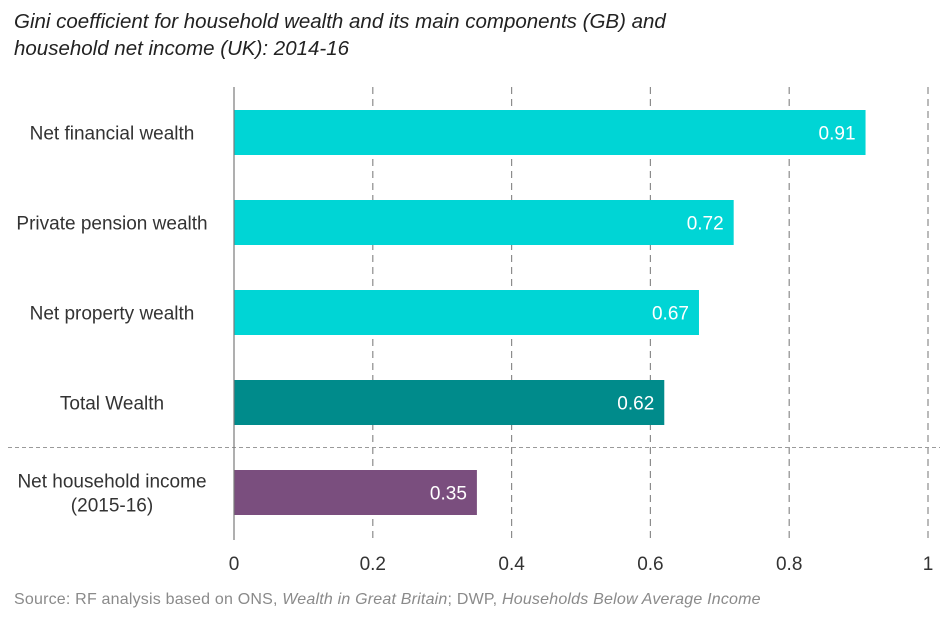  What do you see at coordinates (111, 482) in the screenshot?
I see `category-label-5-line-1: Net household income` at bounding box center [111, 482].